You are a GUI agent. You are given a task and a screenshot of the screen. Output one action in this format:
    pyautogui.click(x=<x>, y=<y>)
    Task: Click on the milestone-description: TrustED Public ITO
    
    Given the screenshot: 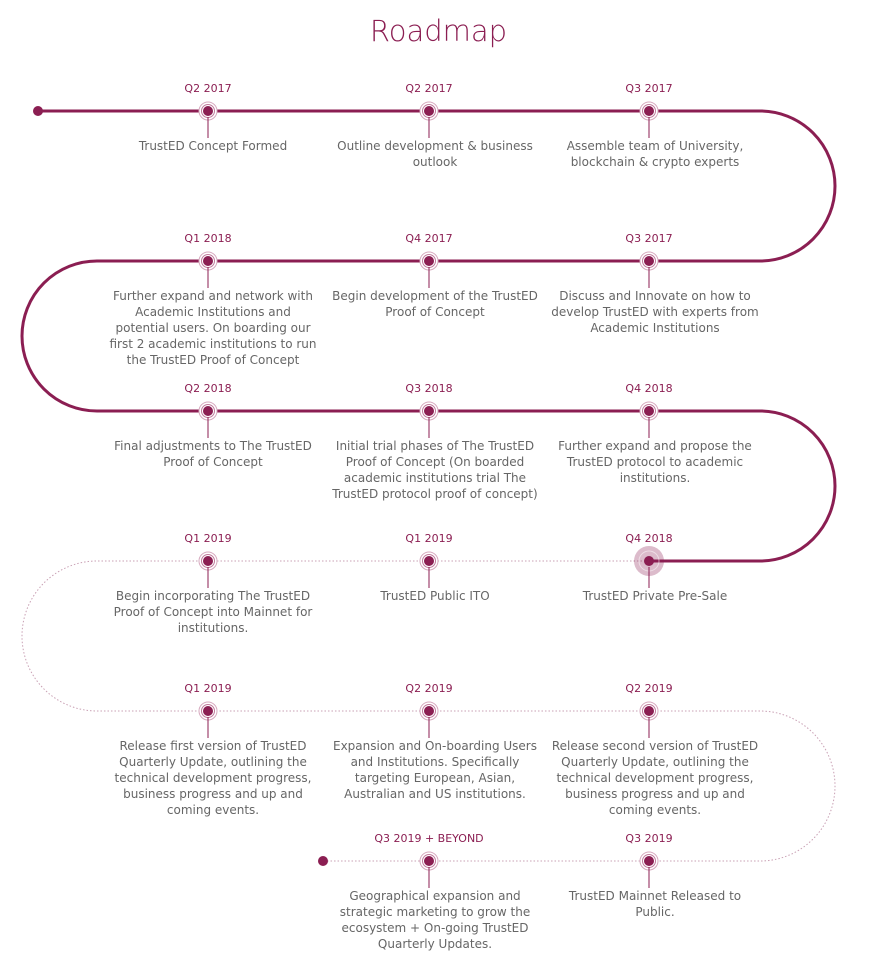 What is the action you would take?
    pyautogui.click(x=435, y=596)
    